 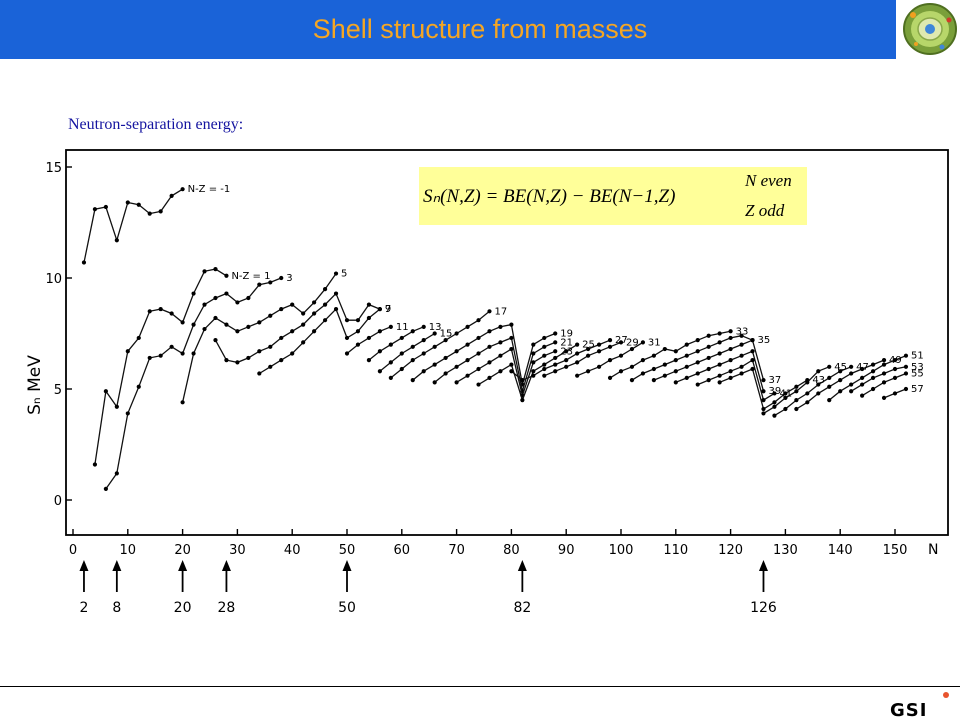 What do you see at coordinates (448, 29) in the screenshot?
I see `title-bar` at bounding box center [448, 29].